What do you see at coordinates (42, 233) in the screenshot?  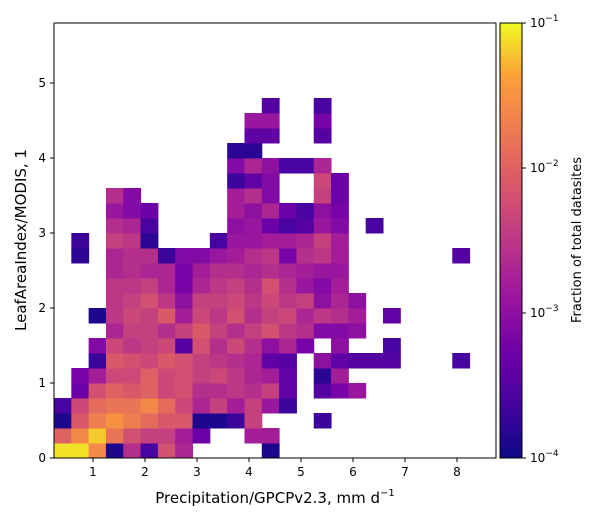 I see `y-tick-label: 3` at bounding box center [42, 233].